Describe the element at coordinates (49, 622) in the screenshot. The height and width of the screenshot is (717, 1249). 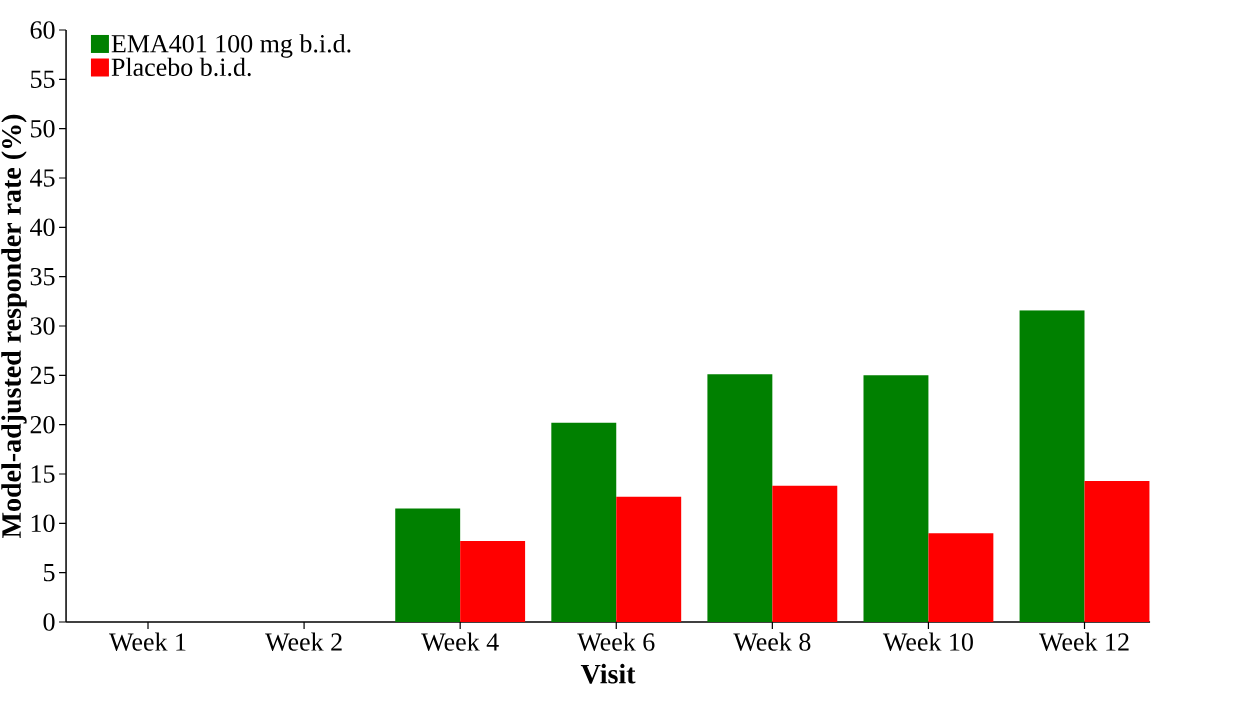
I see `y-tick-label: 0` at that location.